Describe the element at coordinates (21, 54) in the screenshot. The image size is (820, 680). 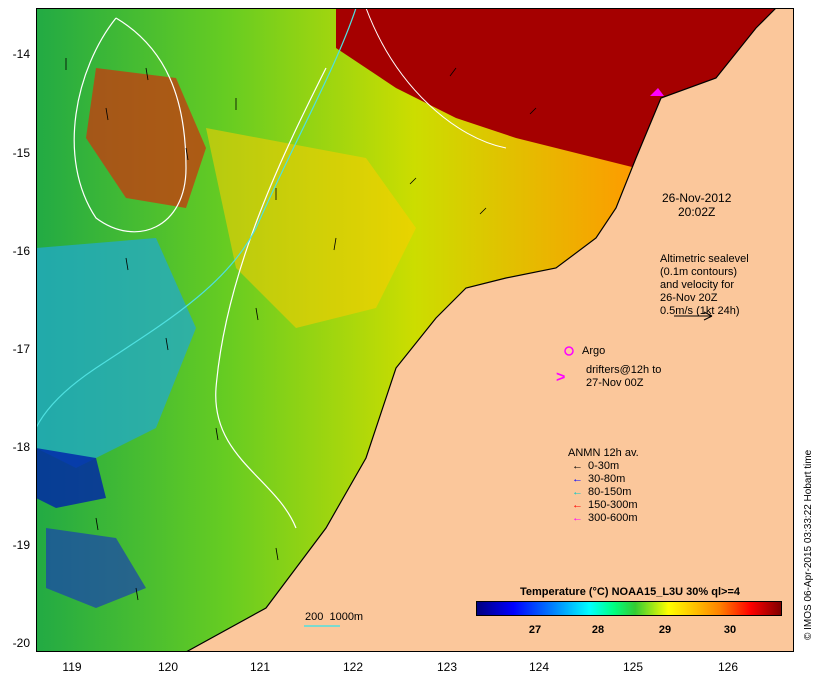
I see `y-tick-label: -14` at that location.